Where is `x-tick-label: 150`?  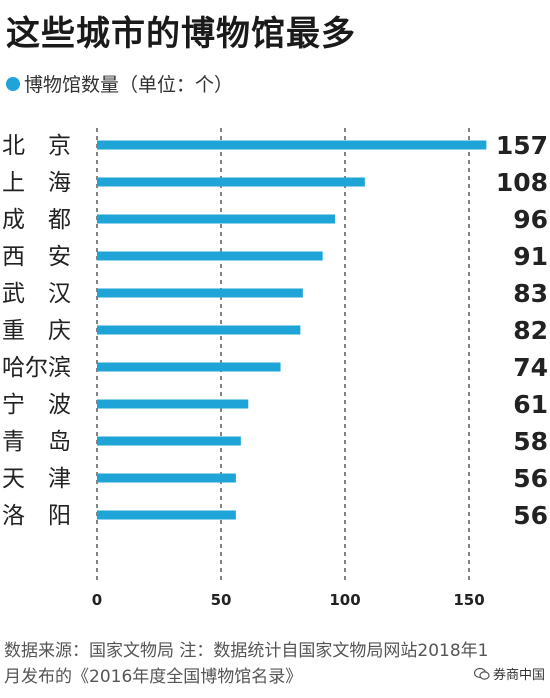
x-tick-label: 150 is located at coordinates (468, 600).